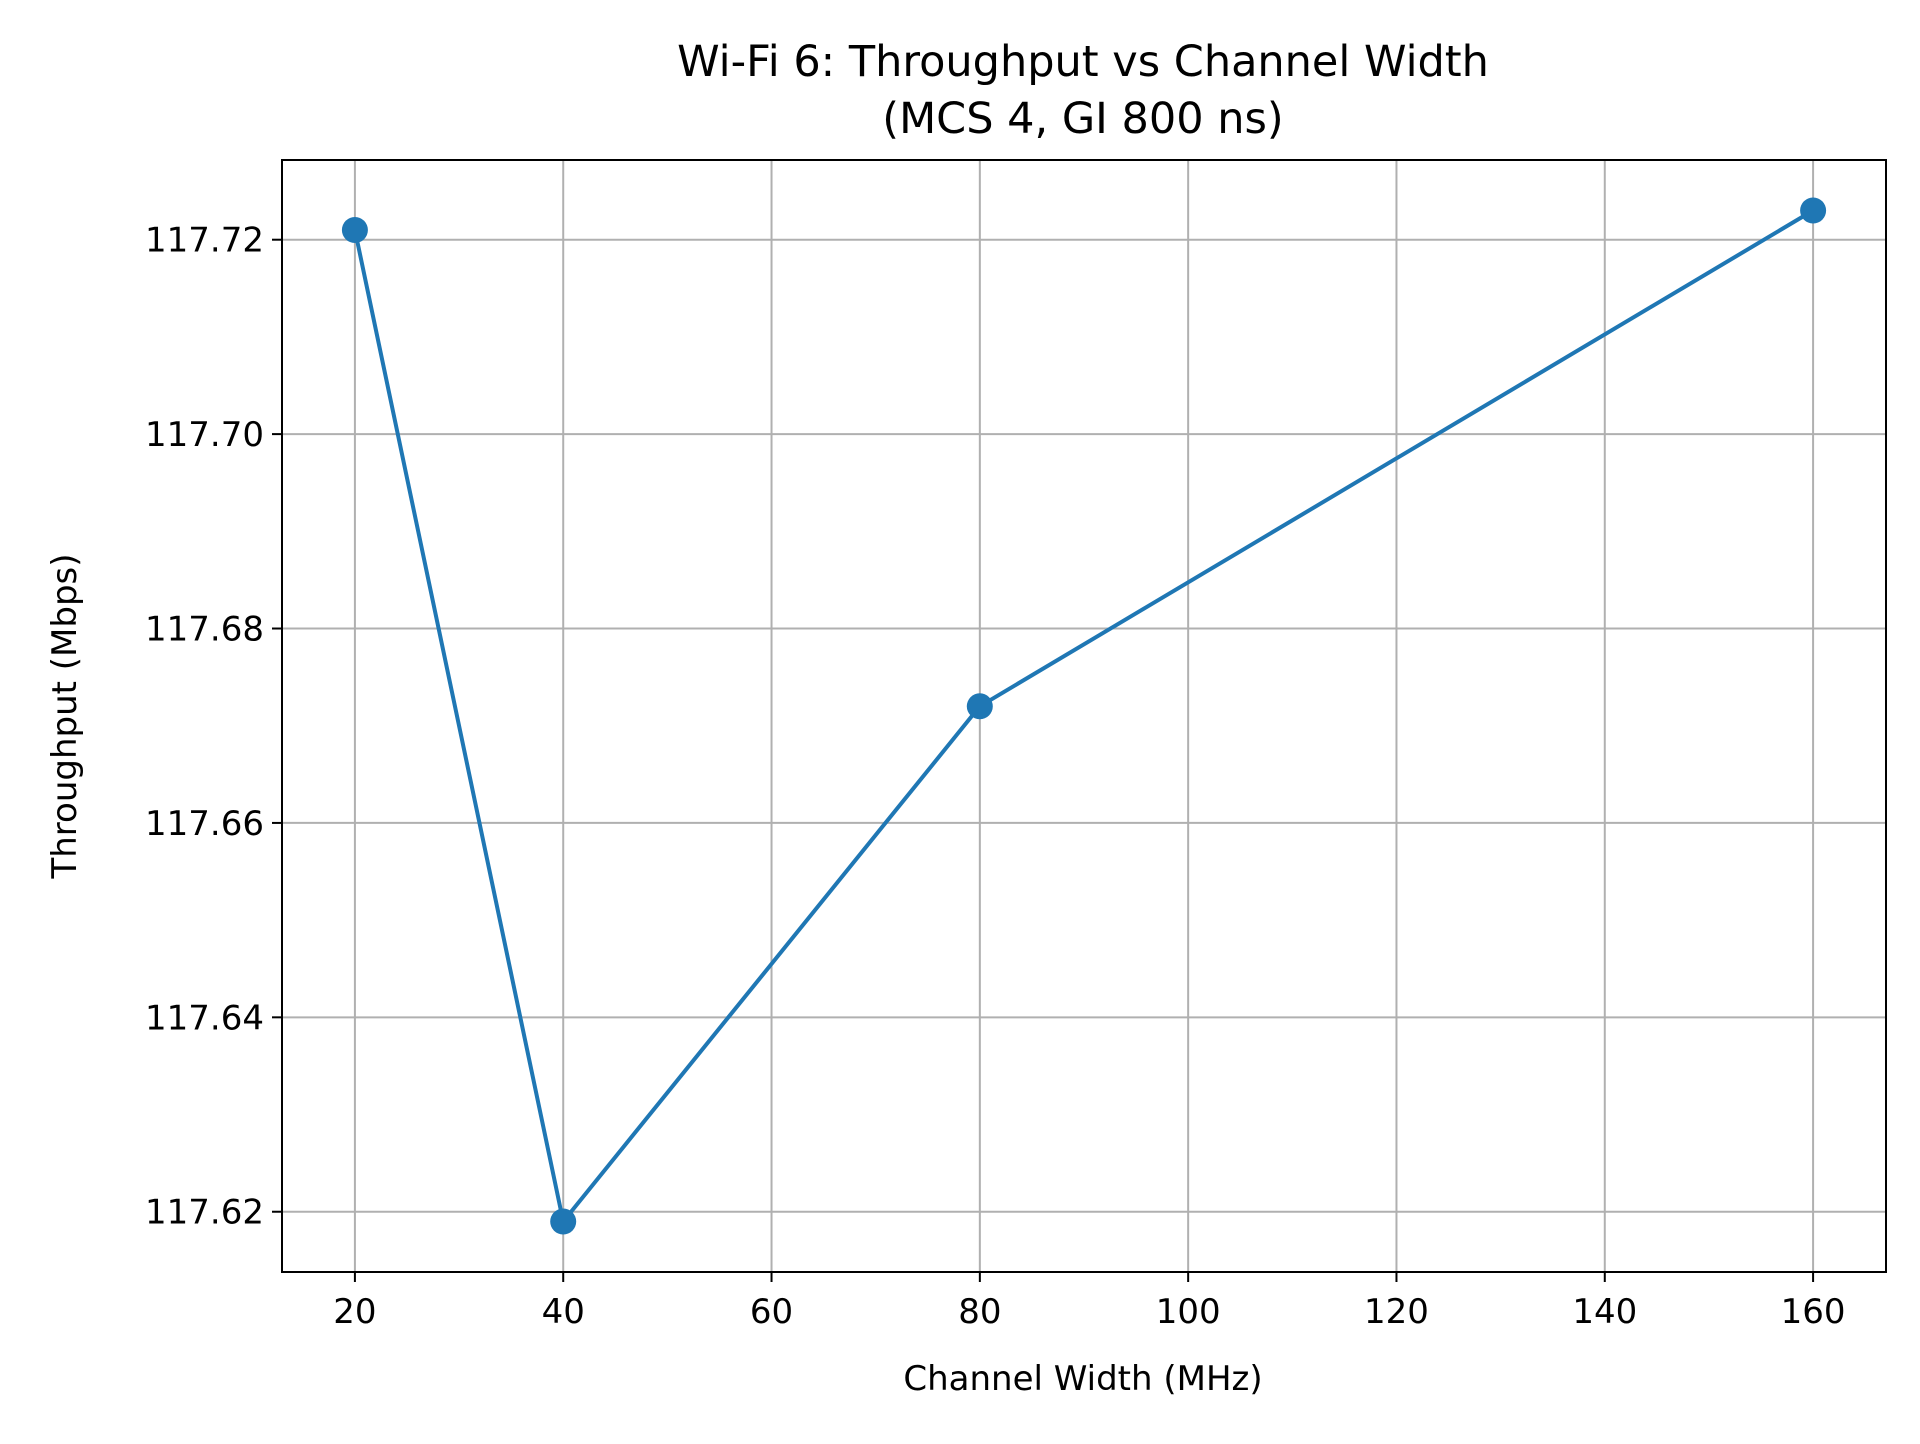  I want to click on chart-subtitle: (MCS 4, GI 800 ns), so click(1082, 119).